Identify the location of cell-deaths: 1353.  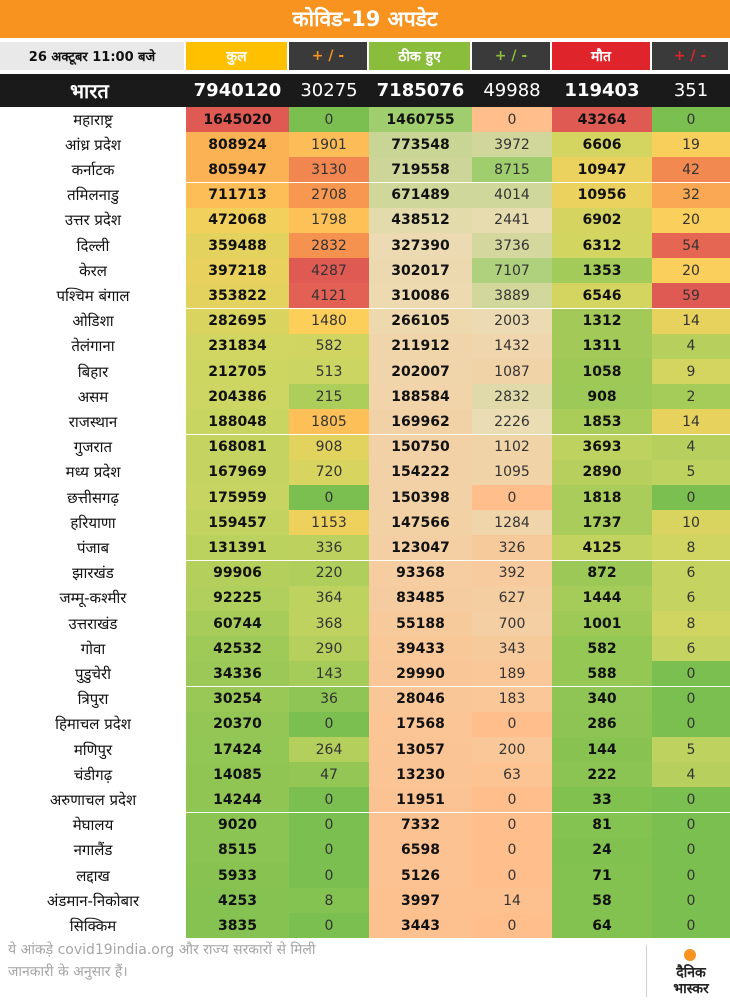
(602, 271).